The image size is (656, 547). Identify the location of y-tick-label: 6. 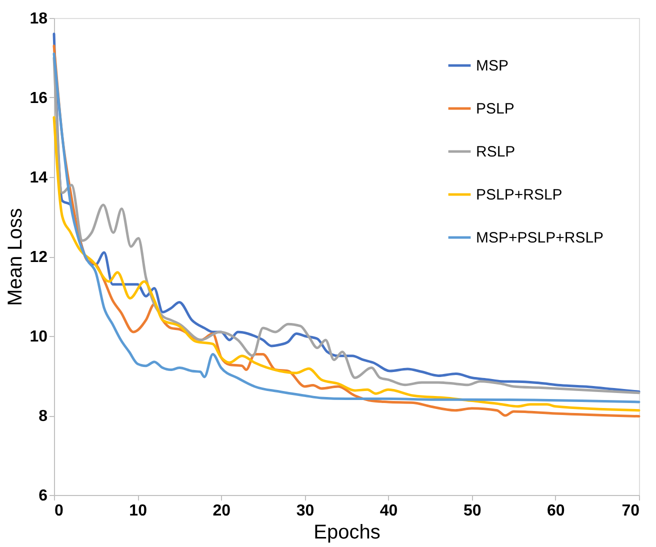
(43, 496).